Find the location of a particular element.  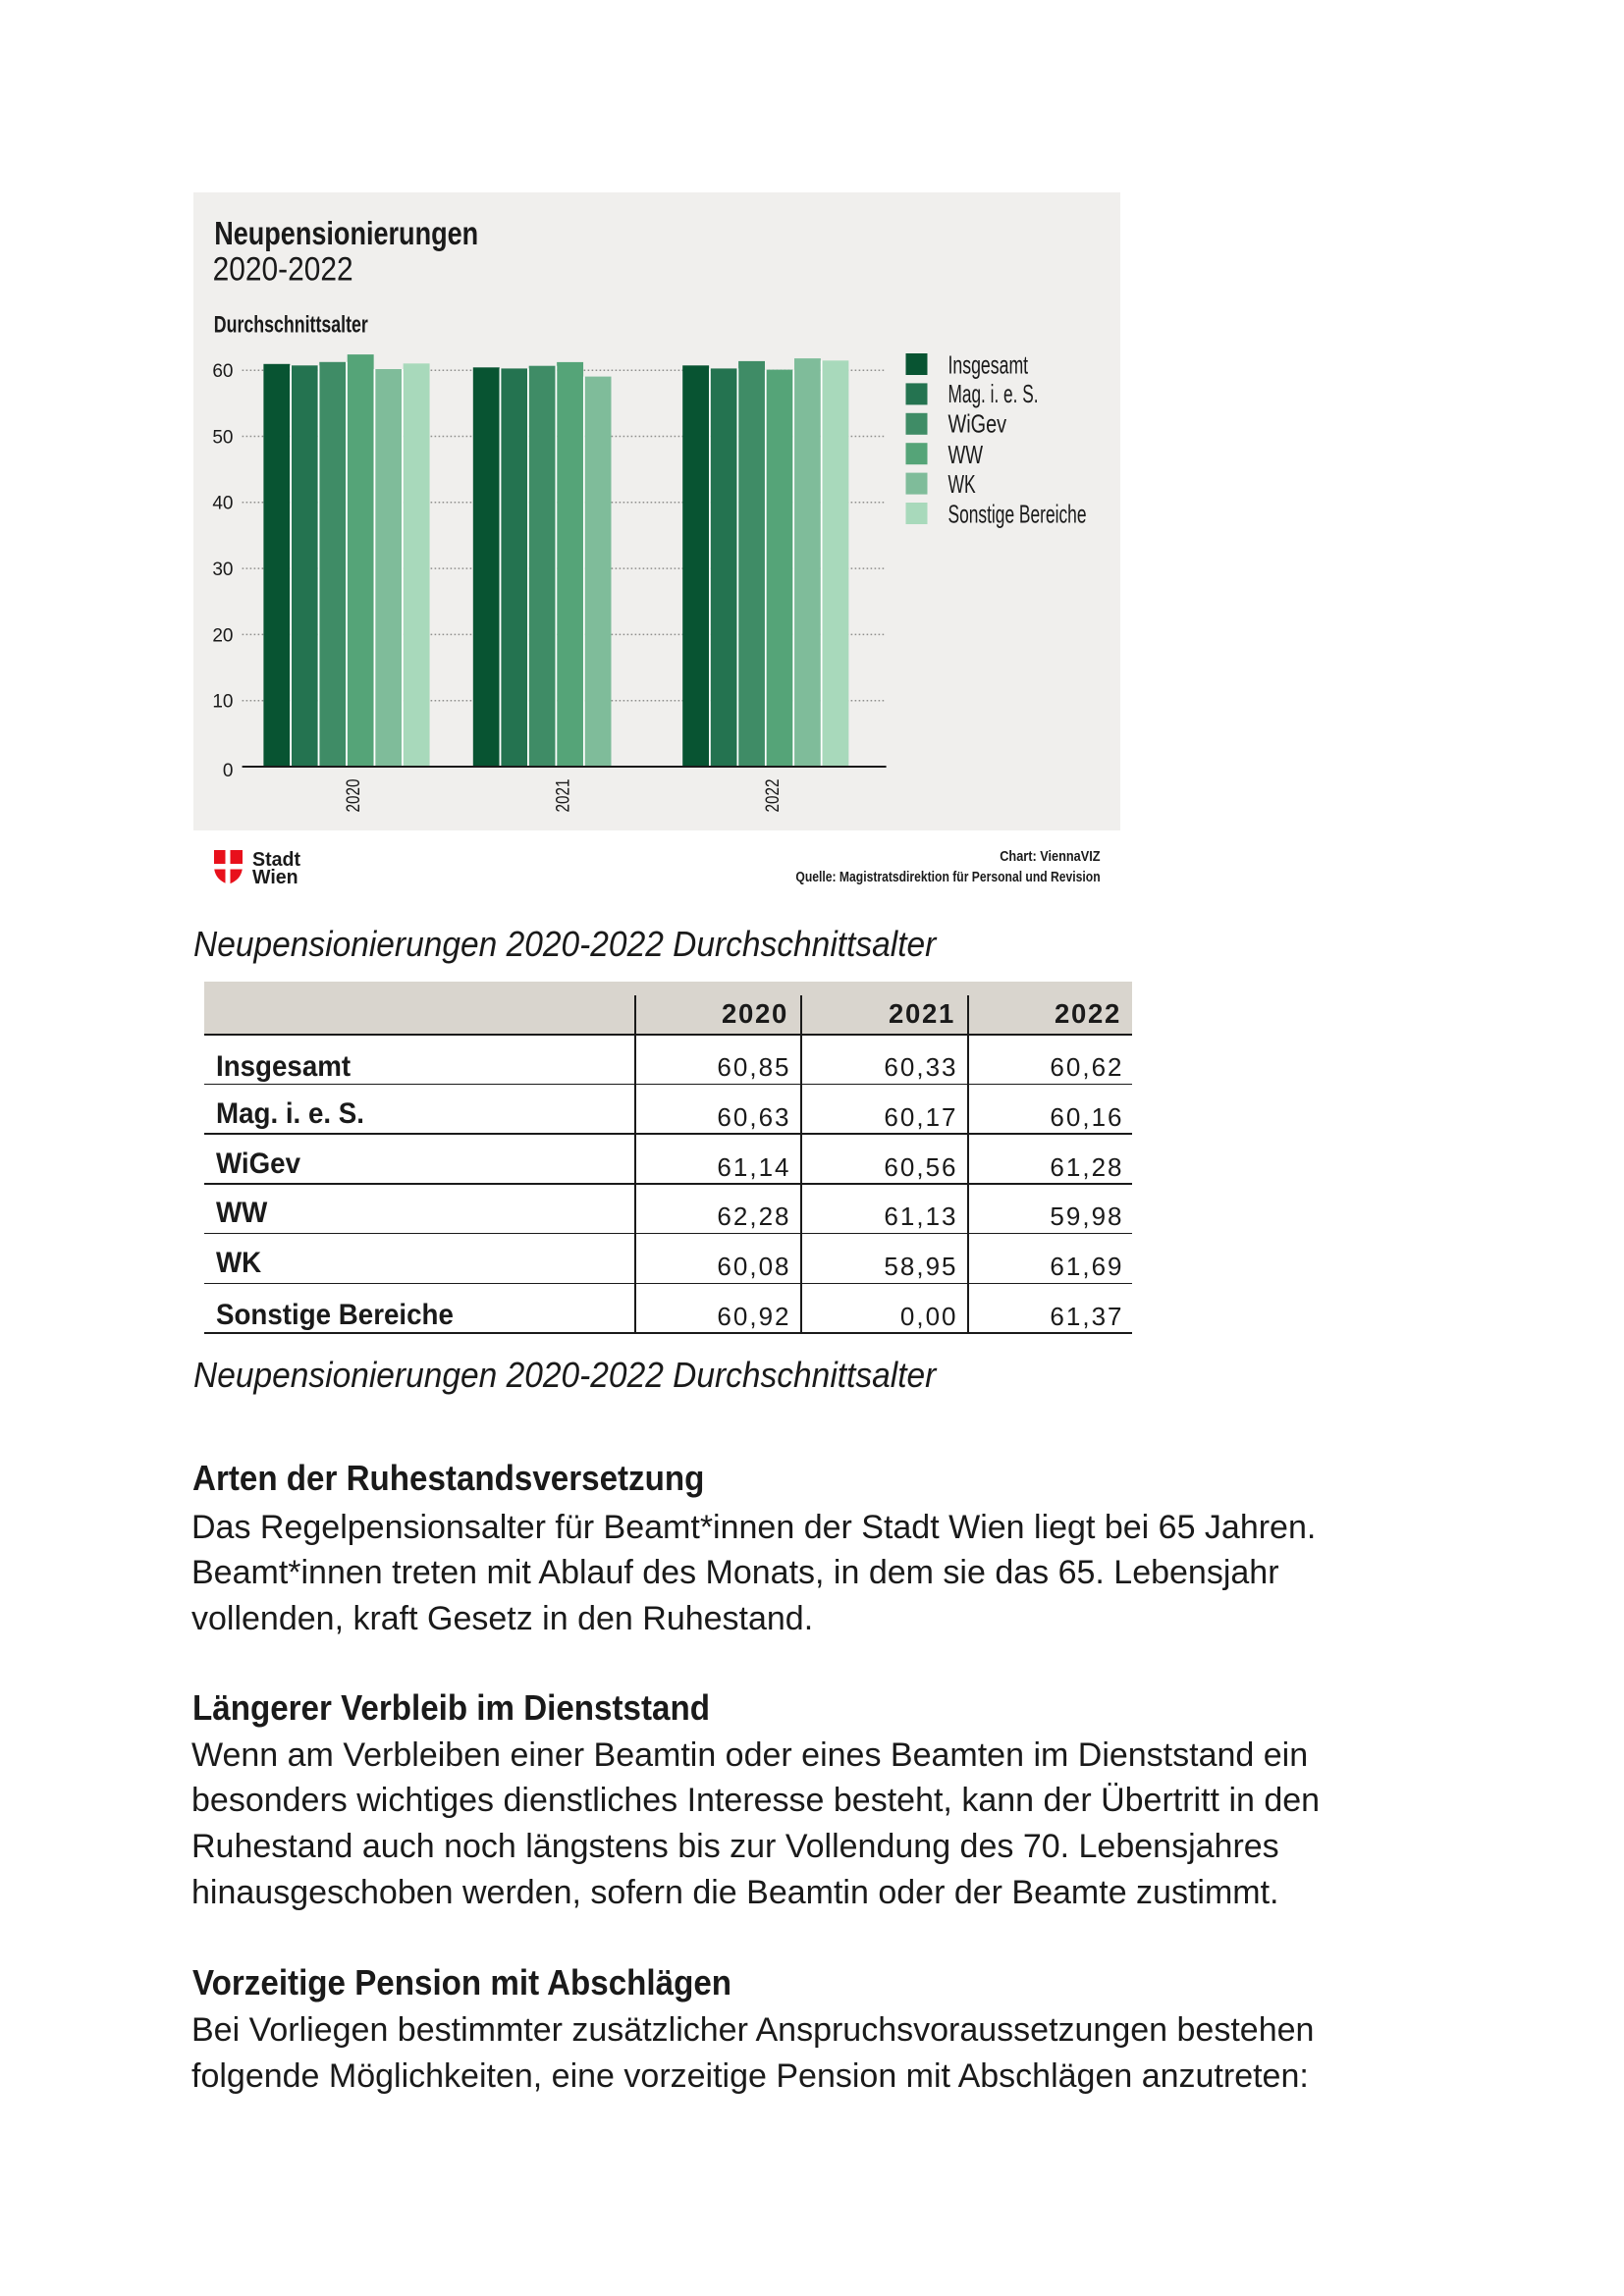

svg-text: 0 is located at coordinates (228, 771).